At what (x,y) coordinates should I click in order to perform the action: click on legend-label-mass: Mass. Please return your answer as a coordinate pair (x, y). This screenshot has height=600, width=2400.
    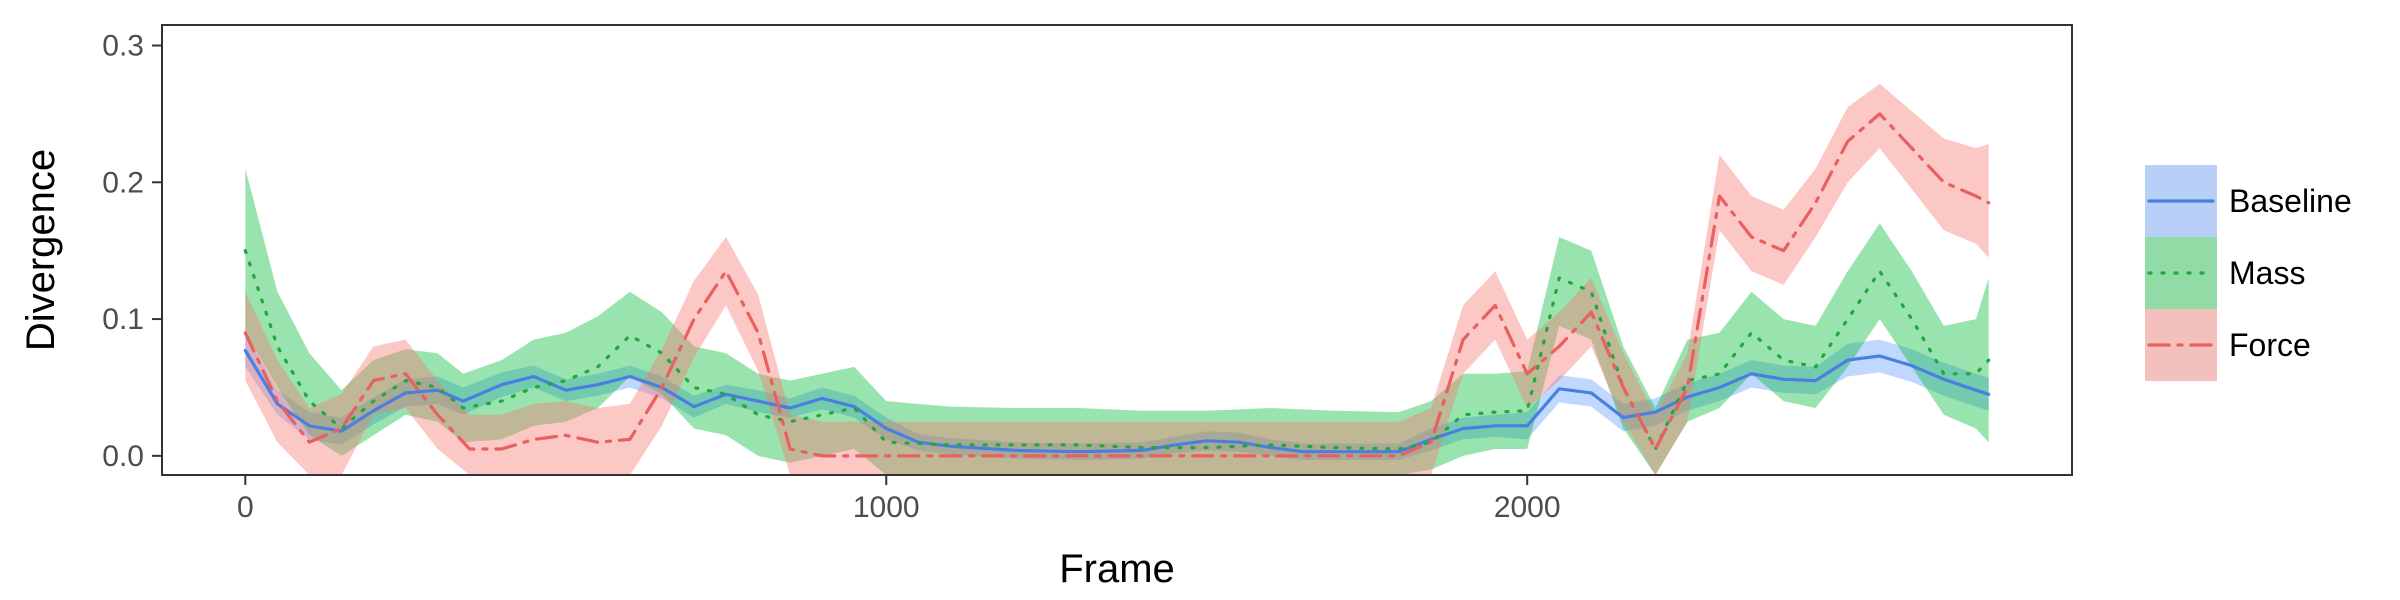
    Looking at the image, I should click on (2267, 273).